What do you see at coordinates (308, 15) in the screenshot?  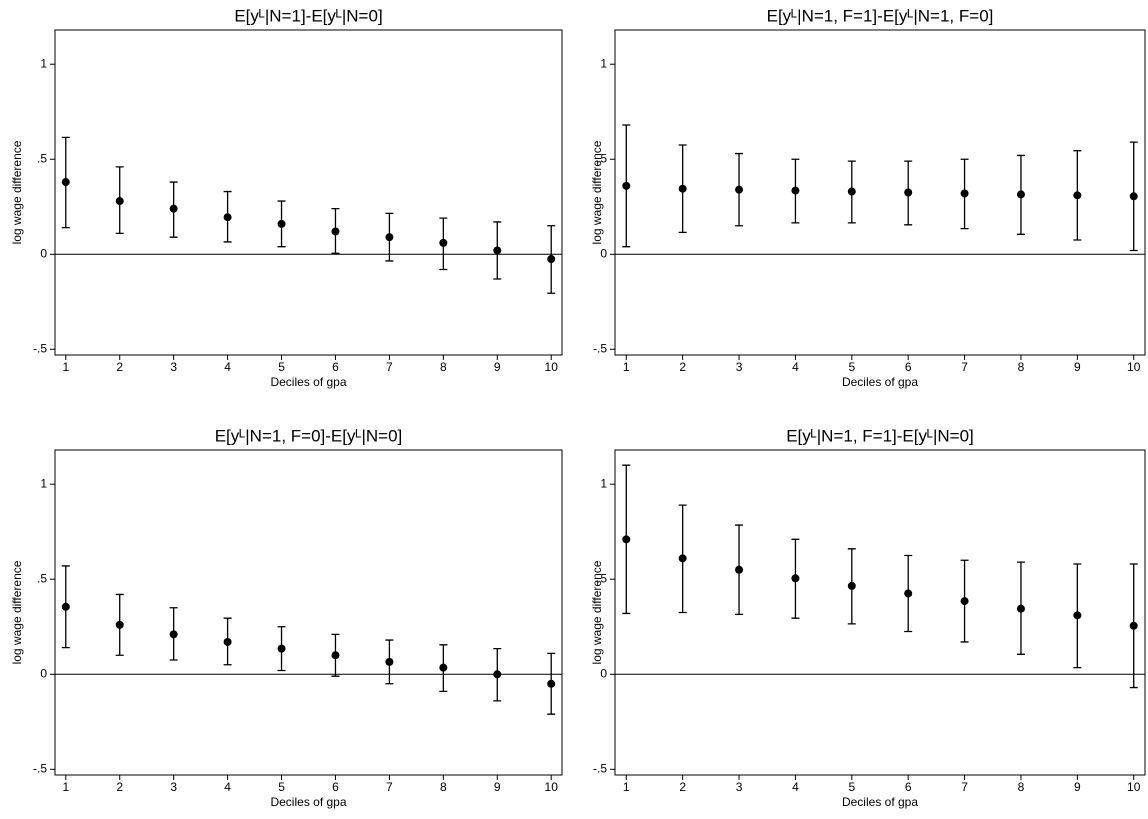 I see `panel-title: E[yᴸ|N=1]-E[yᴸ|N=0]` at bounding box center [308, 15].